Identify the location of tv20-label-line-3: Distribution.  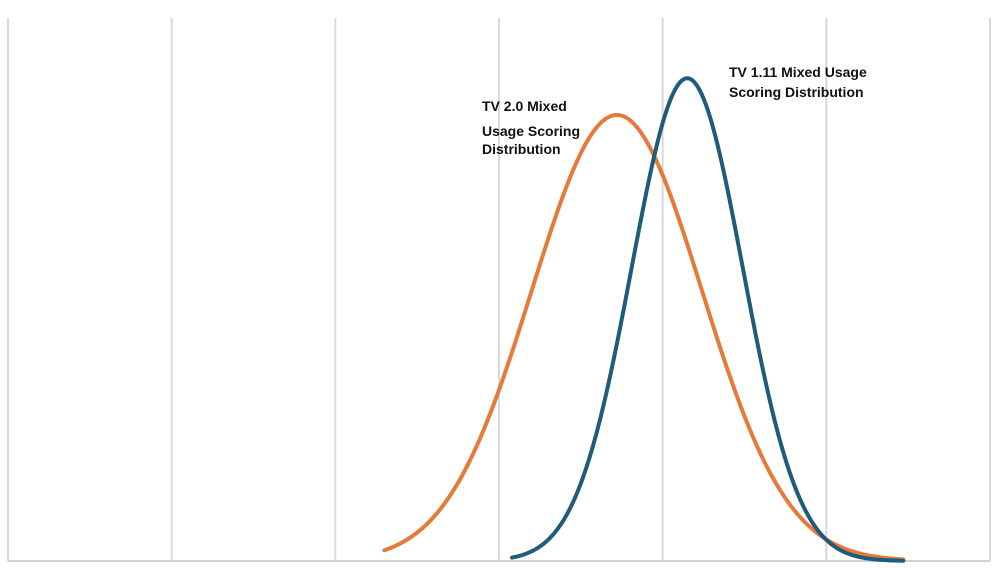
(521, 149).